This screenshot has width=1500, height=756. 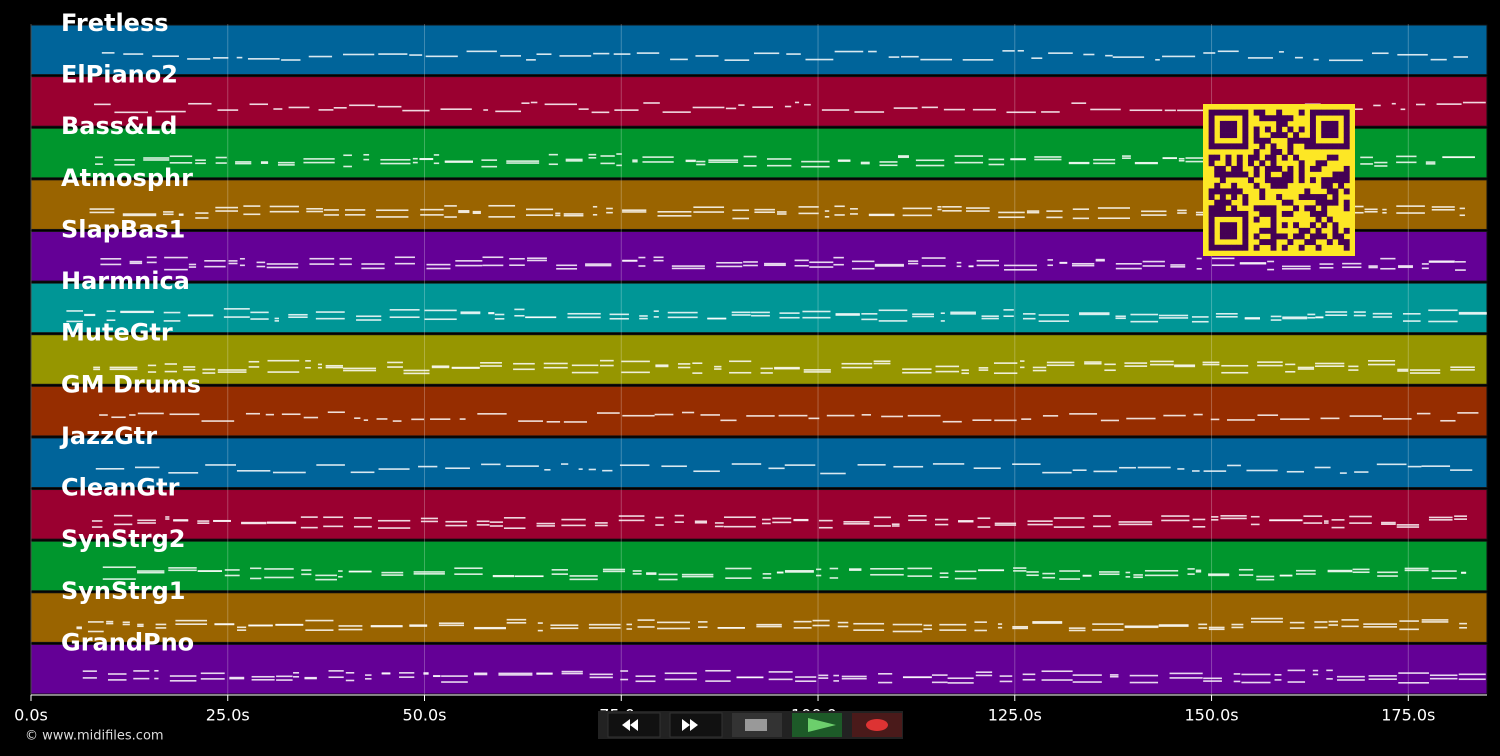 I want to click on play-button, so click(x=817, y=725).